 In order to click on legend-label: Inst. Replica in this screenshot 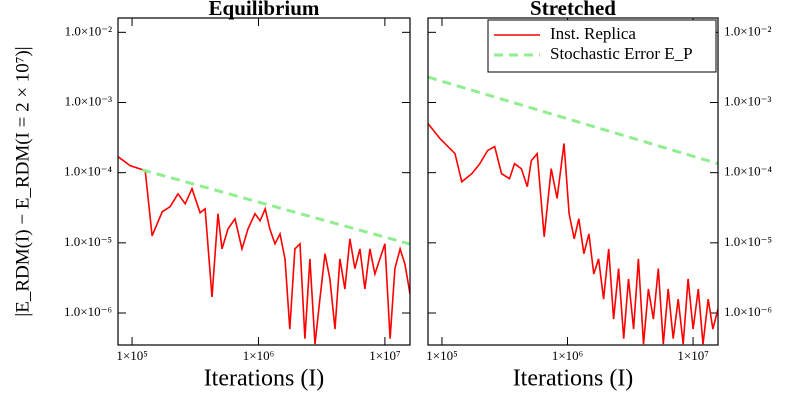, I will do `click(593, 33)`.